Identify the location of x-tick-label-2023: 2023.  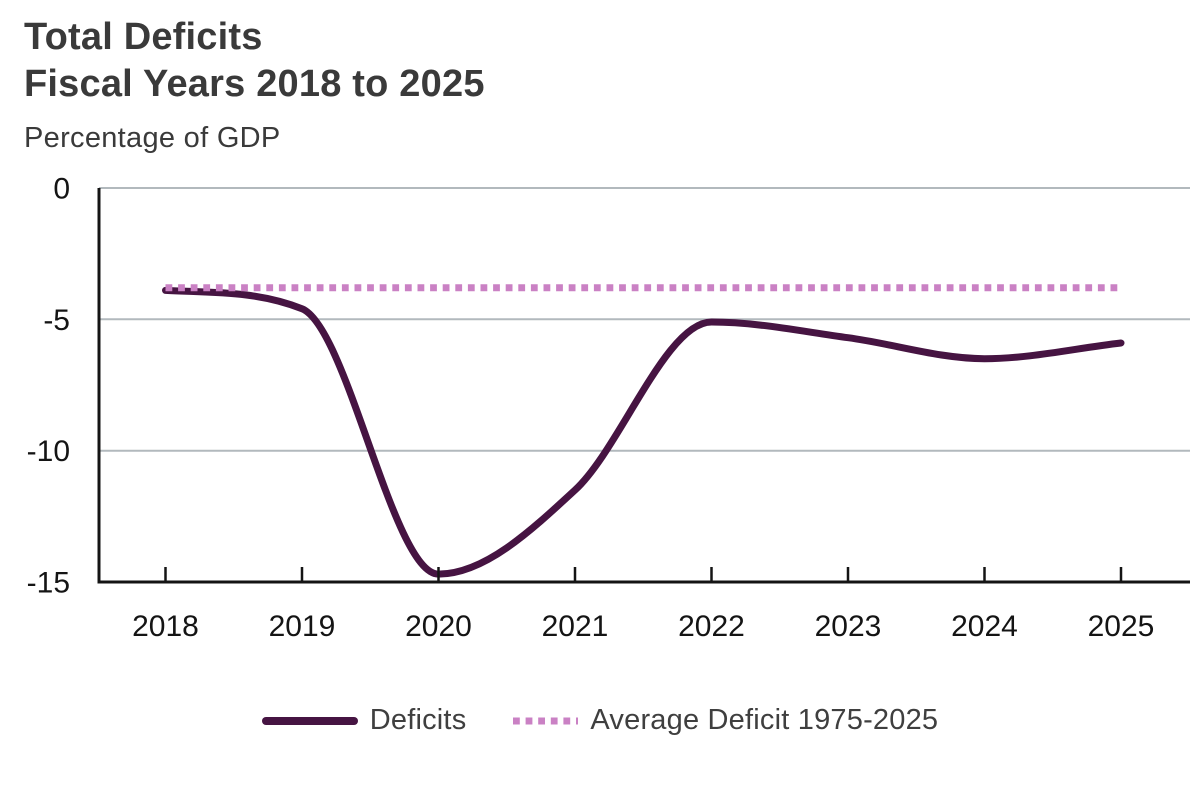
(848, 626).